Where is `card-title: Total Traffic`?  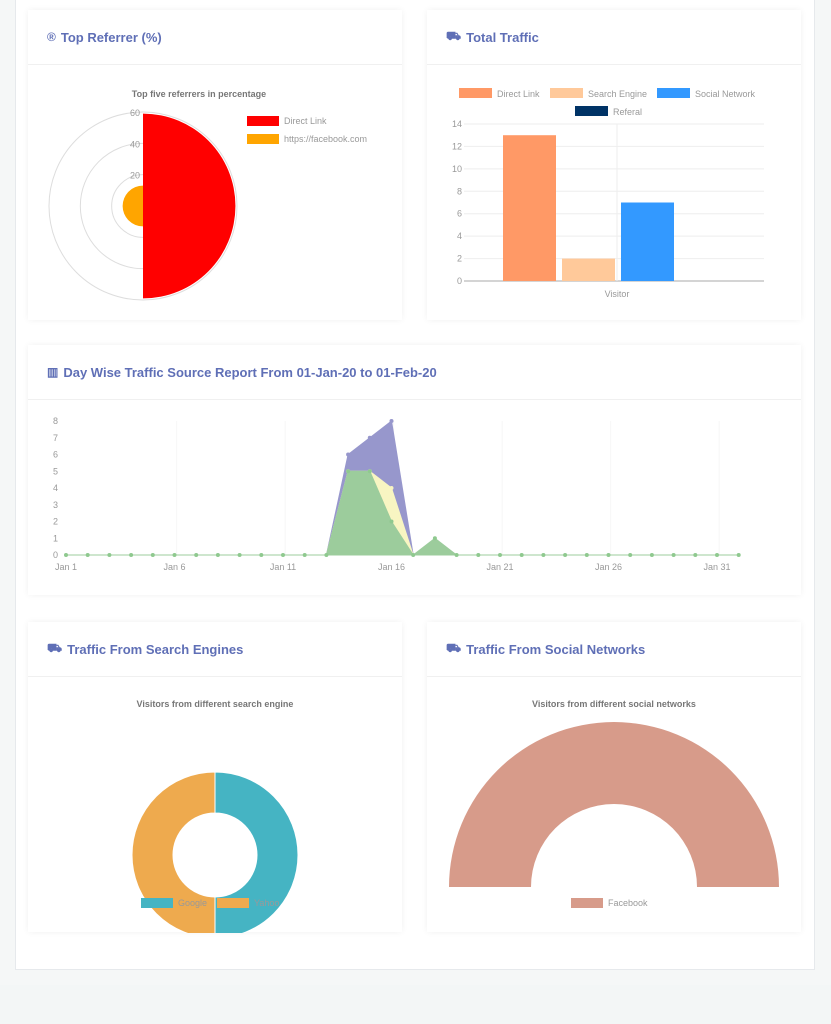
card-title: Total Traffic is located at coordinates (502, 37).